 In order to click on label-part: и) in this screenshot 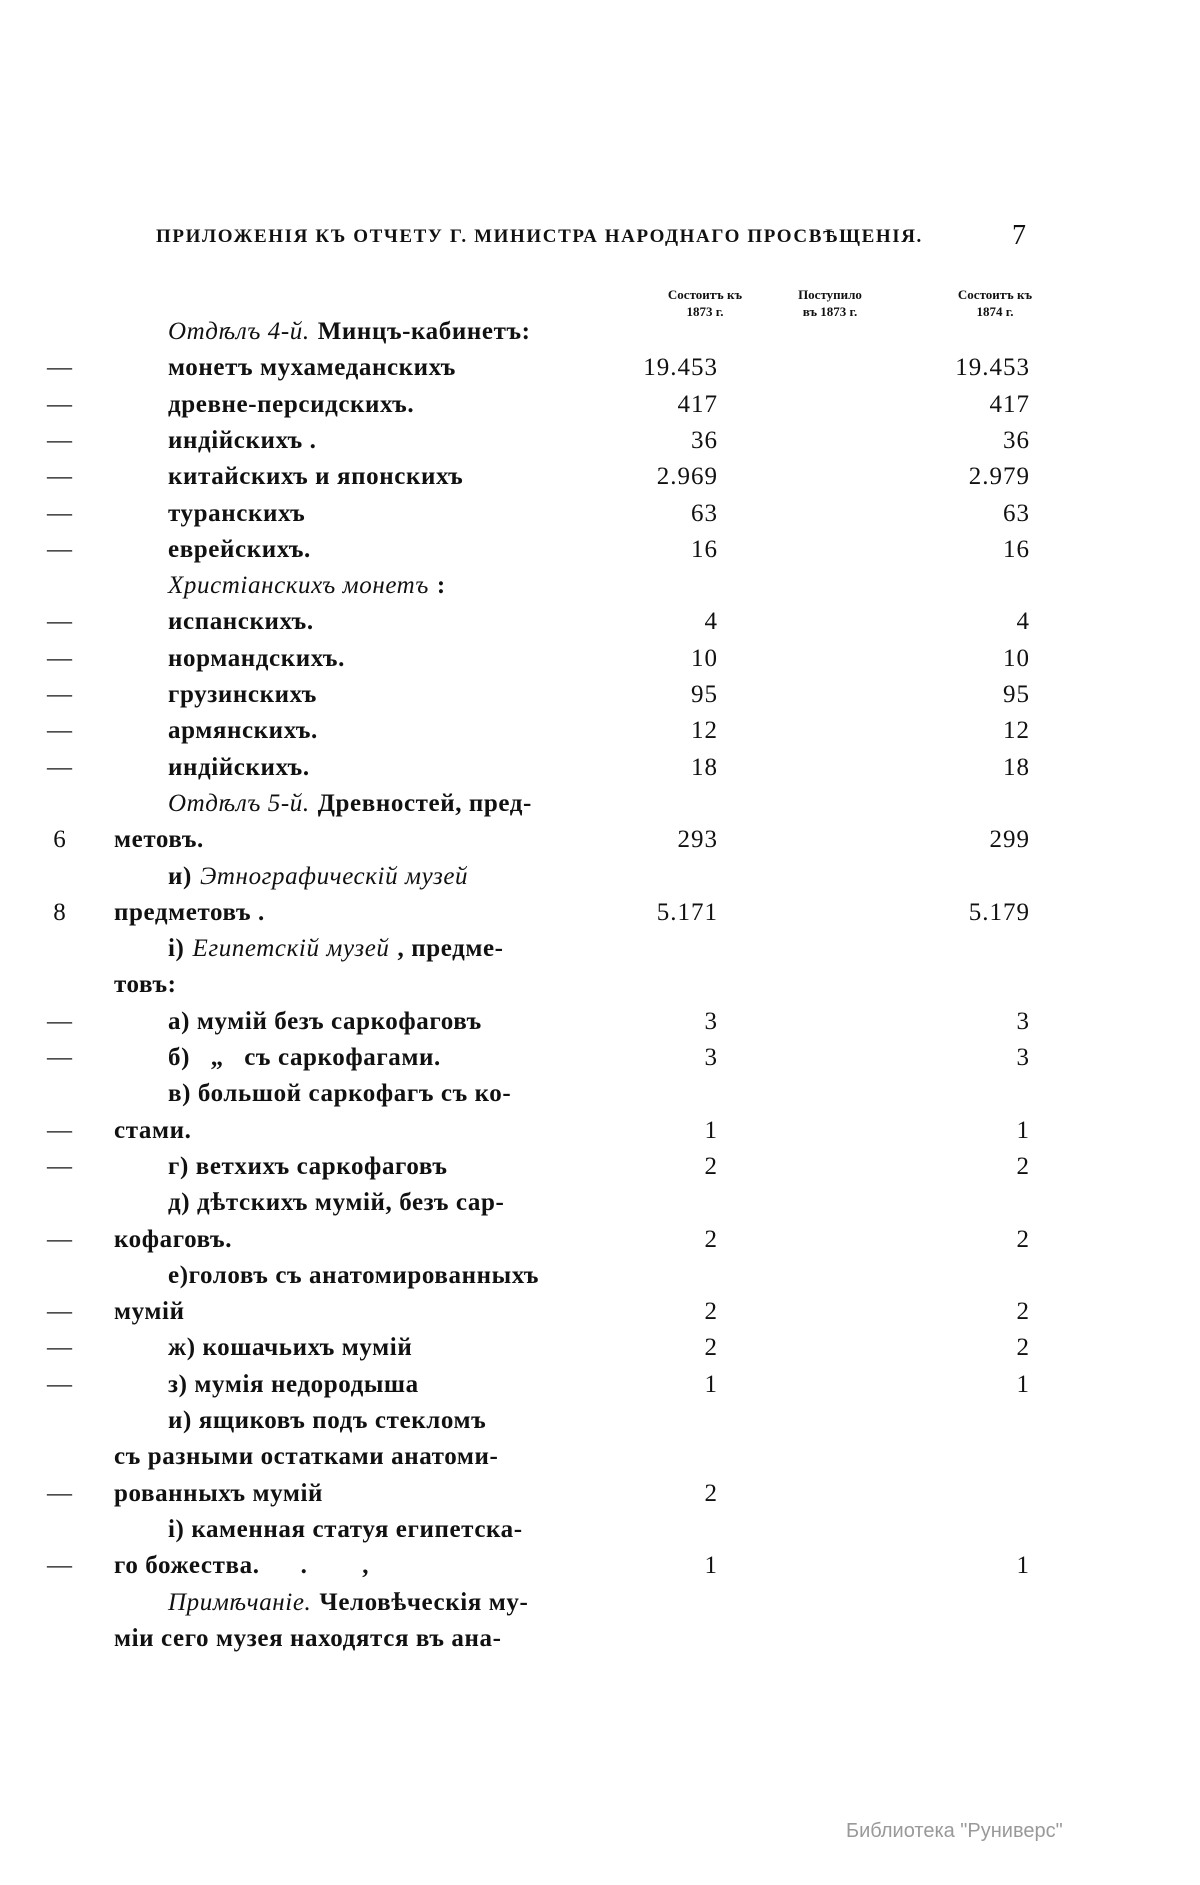, I will do `click(180, 876)`.